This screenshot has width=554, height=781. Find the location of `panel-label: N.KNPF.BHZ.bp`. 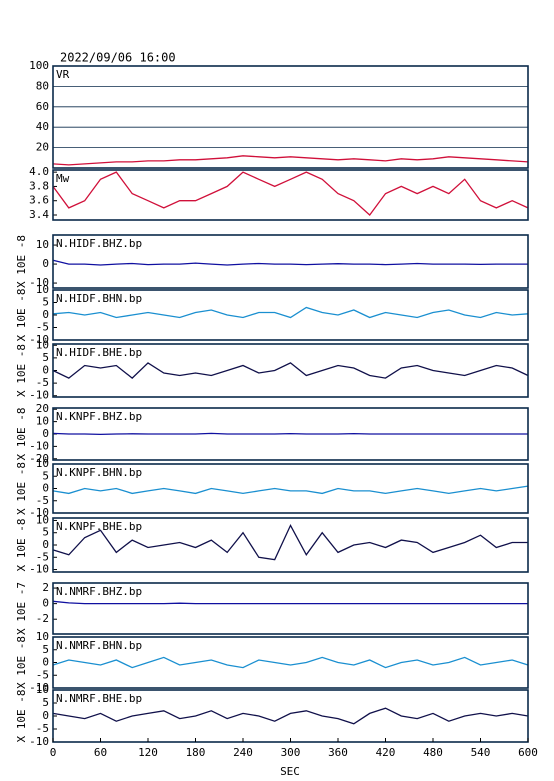

panel-label: N.KNPF.BHZ.bp is located at coordinates (99, 416).